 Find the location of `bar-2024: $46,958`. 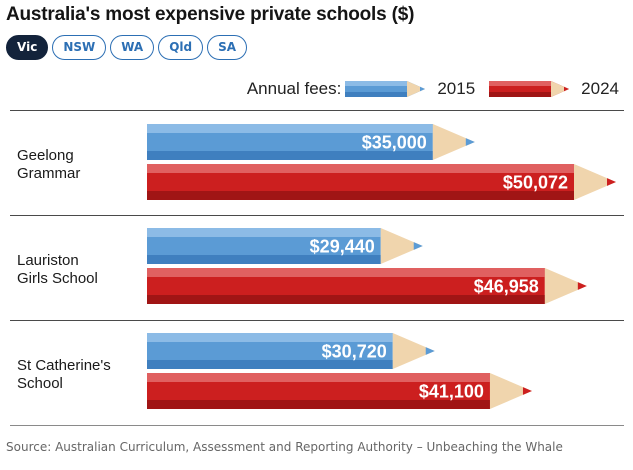

bar-2024: $46,958 is located at coordinates (367, 286).